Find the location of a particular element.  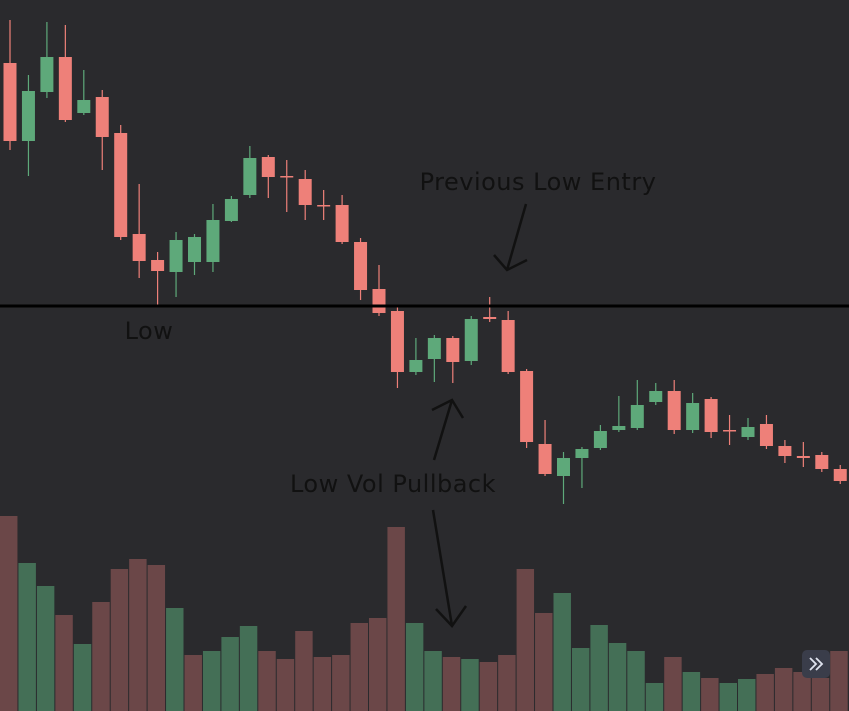

annotation: Low Vol Pullback is located at coordinates (393, 484).